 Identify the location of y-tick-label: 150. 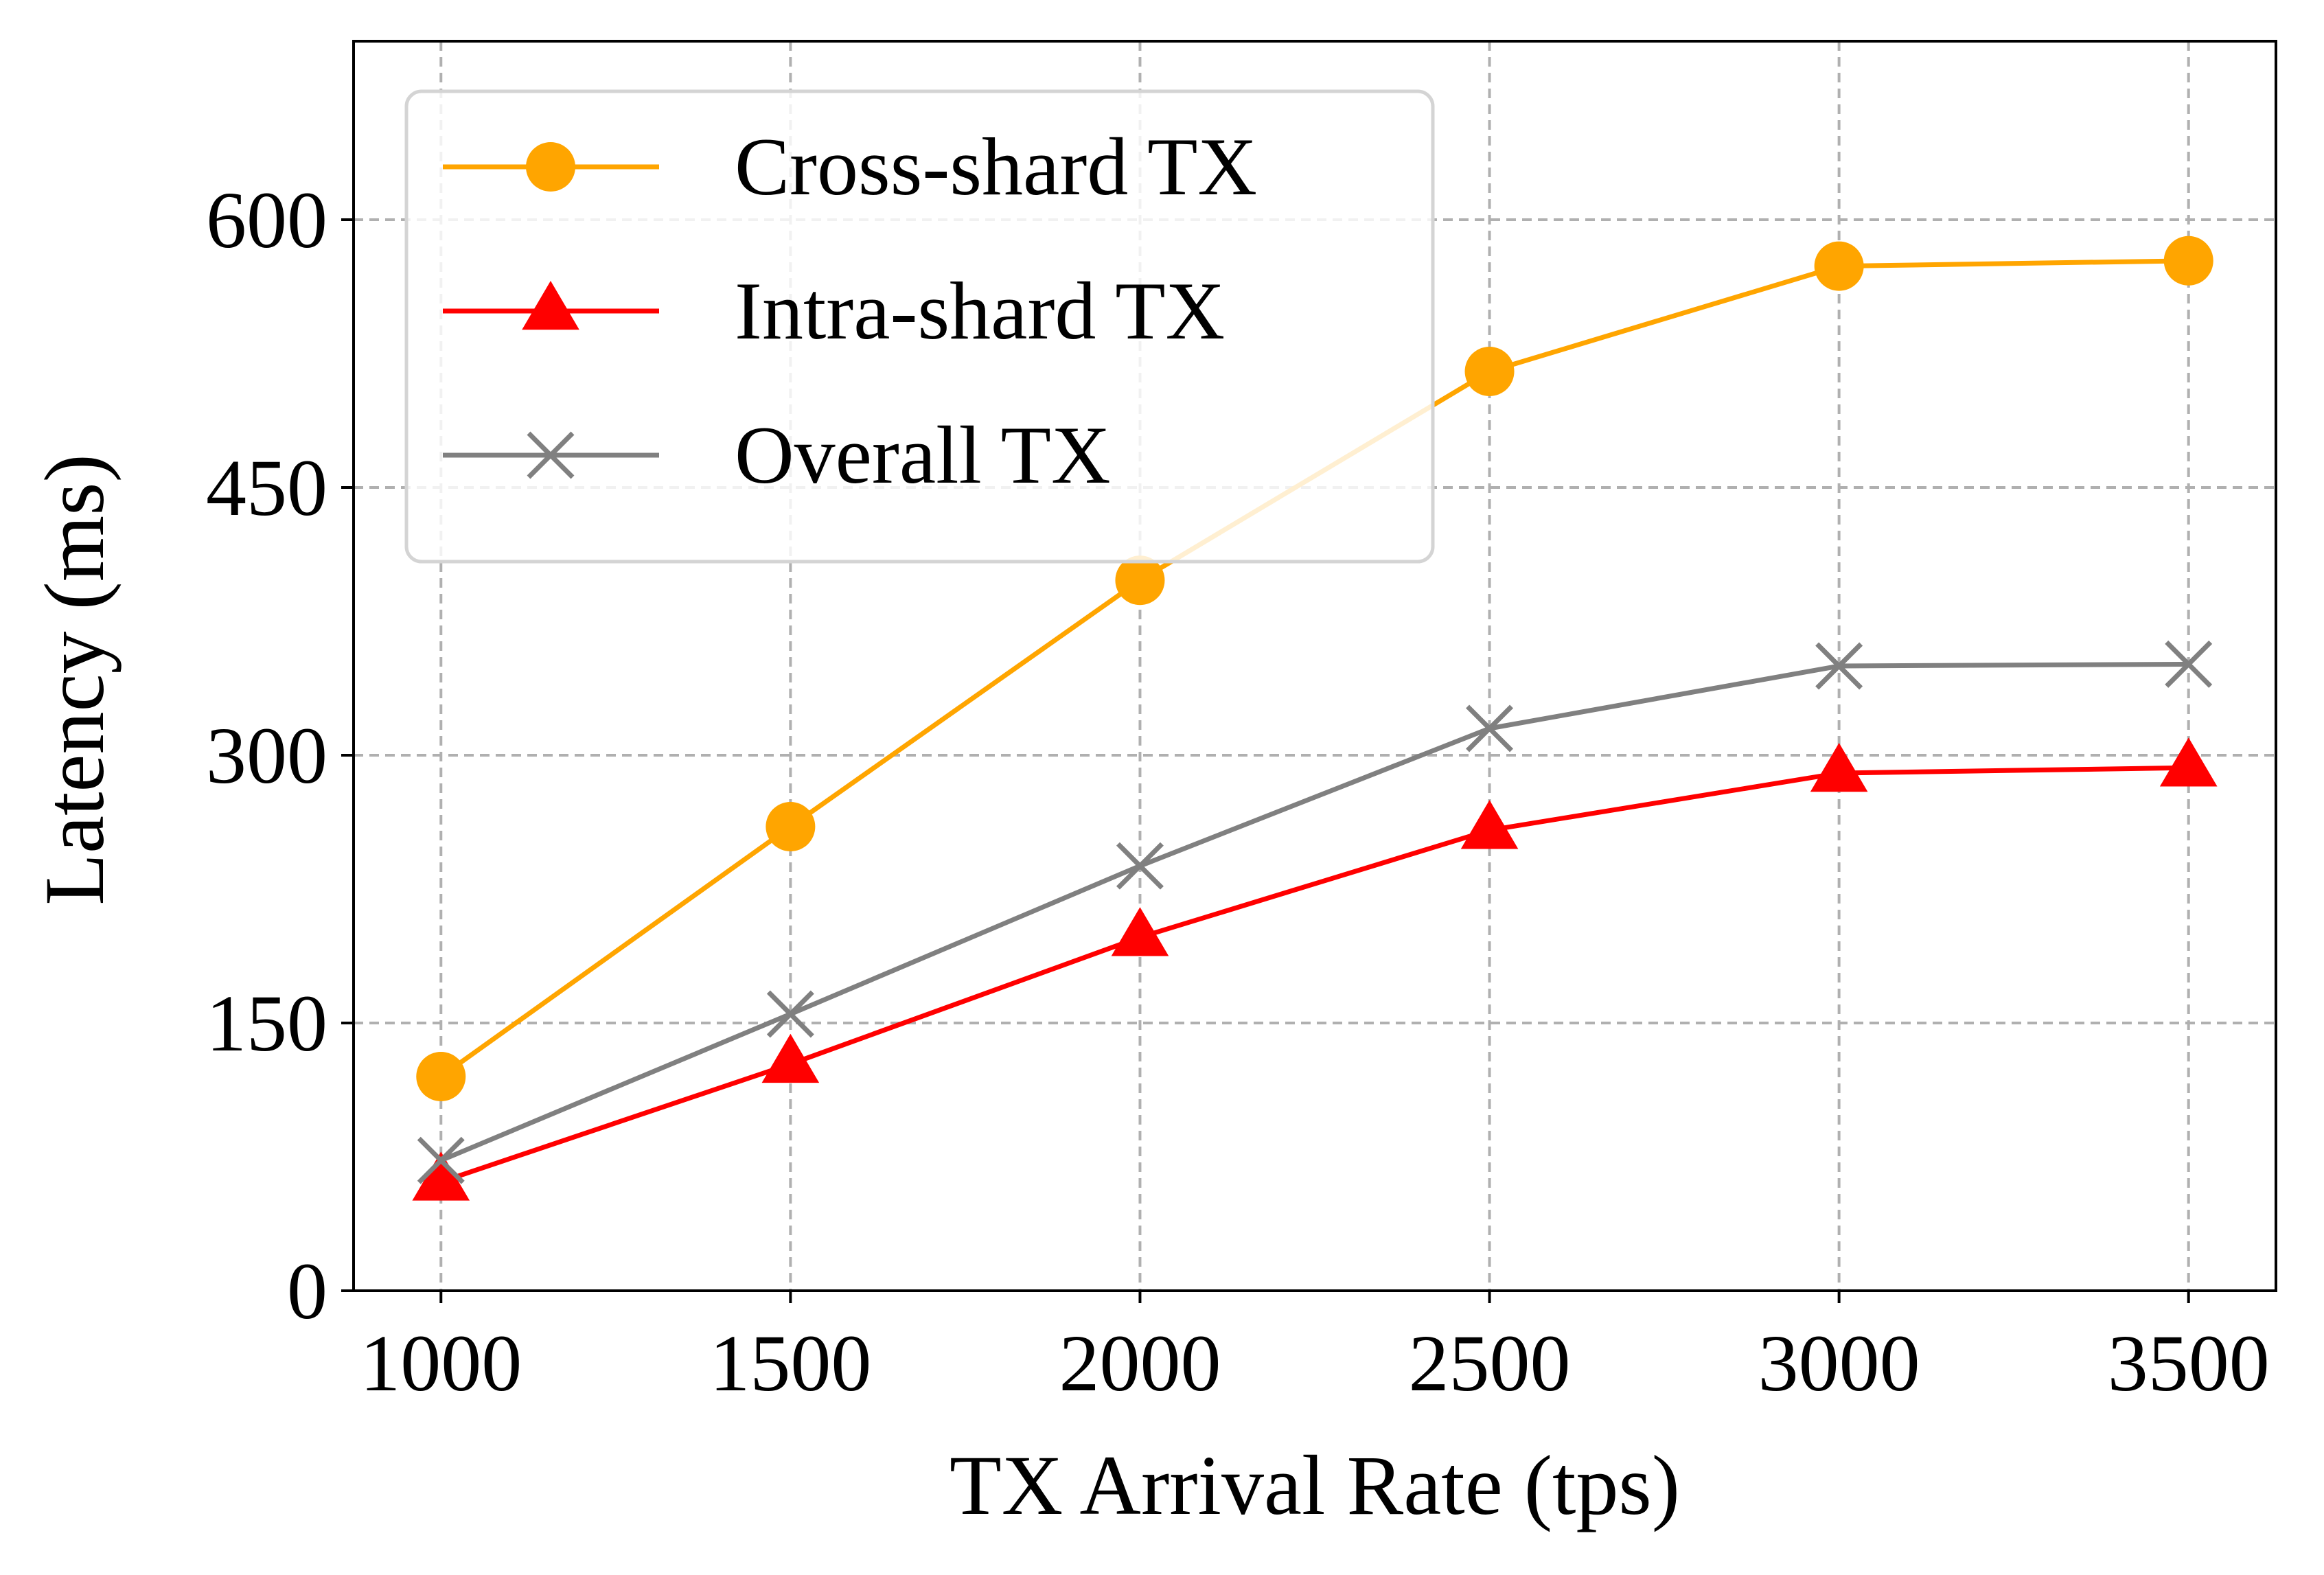
(266, 1023).